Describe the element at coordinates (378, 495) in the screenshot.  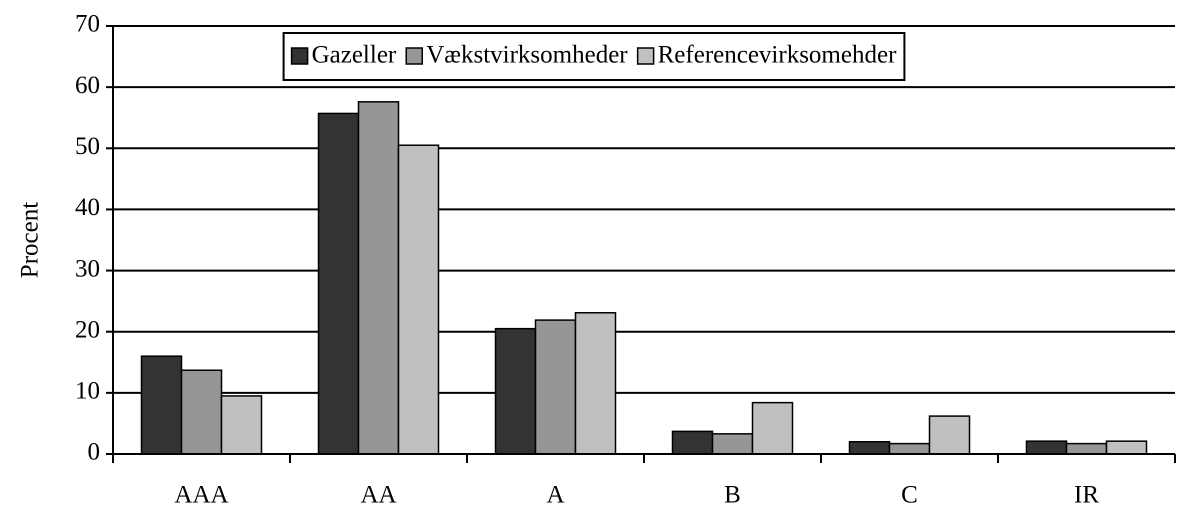
I see `x-tick-label: AA` at that location.